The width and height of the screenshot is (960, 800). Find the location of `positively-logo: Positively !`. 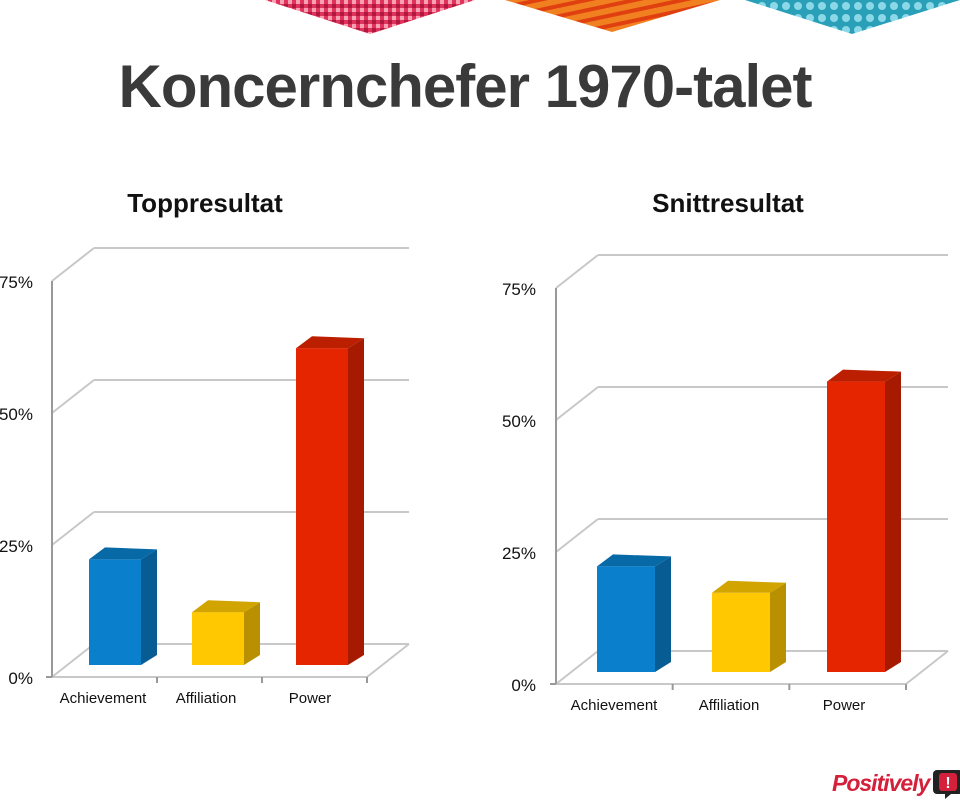

positively-logo: Positively ! is located at coordinates (896, 783).